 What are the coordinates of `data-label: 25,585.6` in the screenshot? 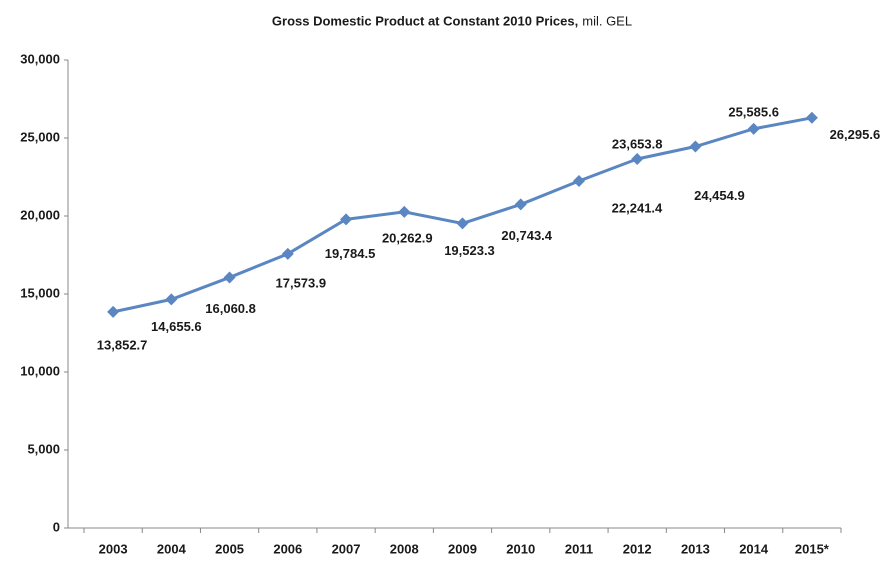 It's located at (753, 111).